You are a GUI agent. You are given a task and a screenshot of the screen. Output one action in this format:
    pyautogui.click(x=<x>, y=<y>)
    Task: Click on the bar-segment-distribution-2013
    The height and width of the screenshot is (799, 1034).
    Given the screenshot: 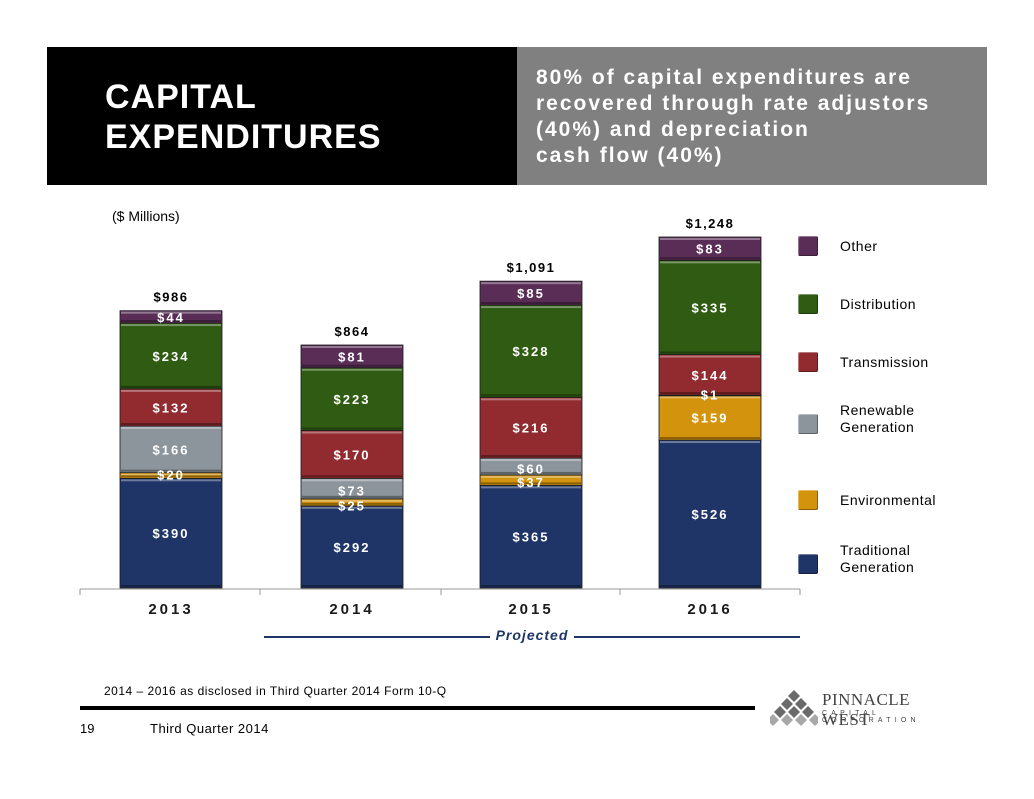 What is the action you would take?
    pyautogui.click(x=171, y=356)
    